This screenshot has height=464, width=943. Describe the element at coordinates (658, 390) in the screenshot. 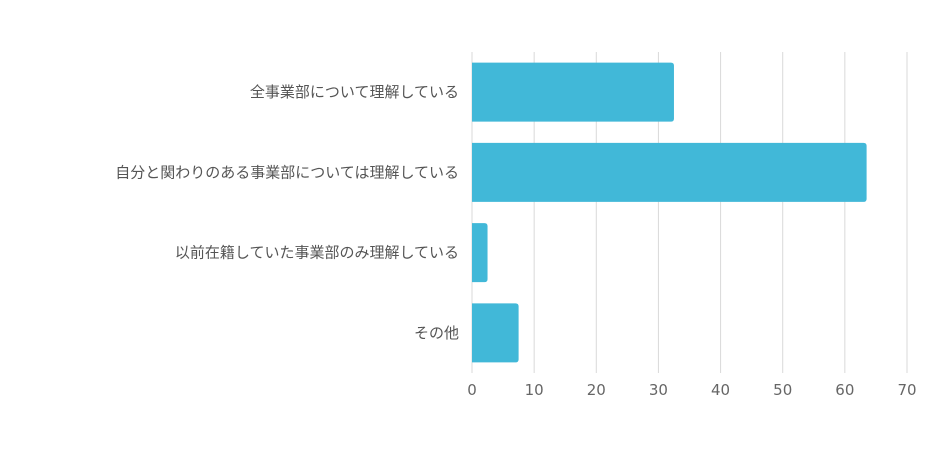

I see `x-tick-label: 30` at that location.